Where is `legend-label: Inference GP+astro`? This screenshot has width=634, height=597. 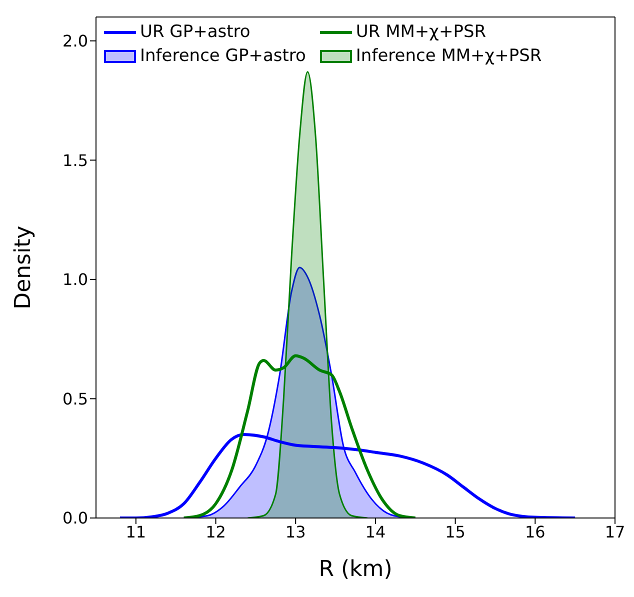 legend-label: Inference GP+astro is located at coordinates (223, 56).